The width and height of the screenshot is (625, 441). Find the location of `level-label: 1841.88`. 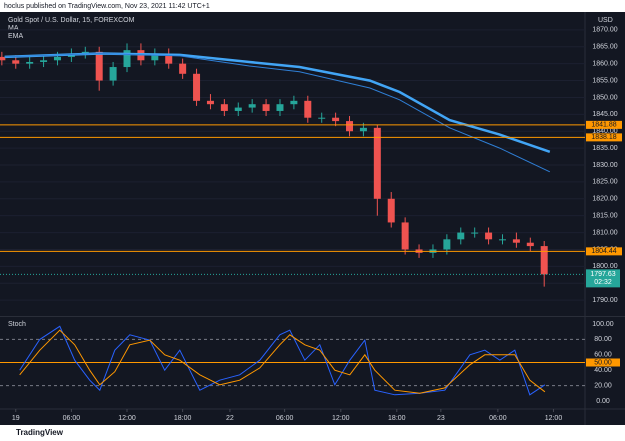

level-label: 1841.88 is located at coordinates (603, 125).